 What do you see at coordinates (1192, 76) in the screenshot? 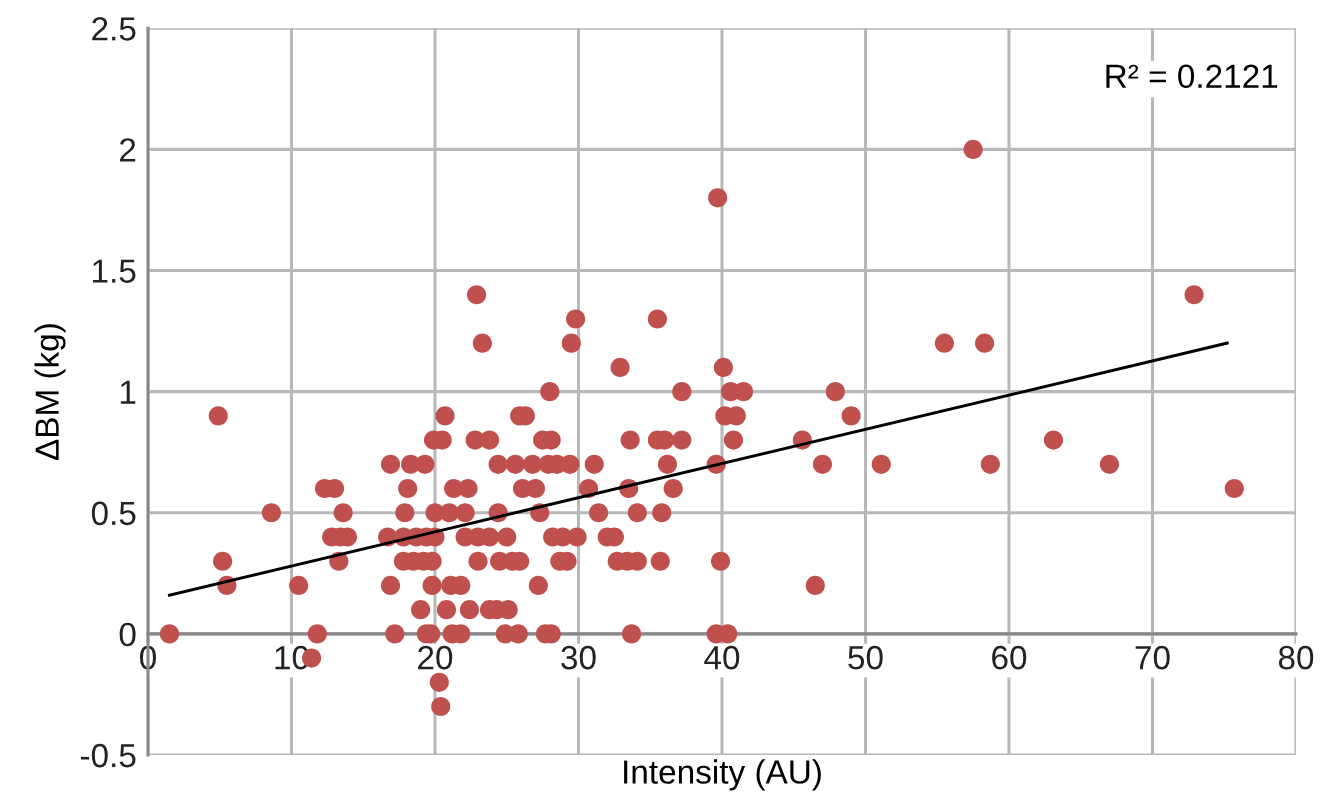
I see `annotation: R² = 0.2121` at bounding box center [1192, 76].